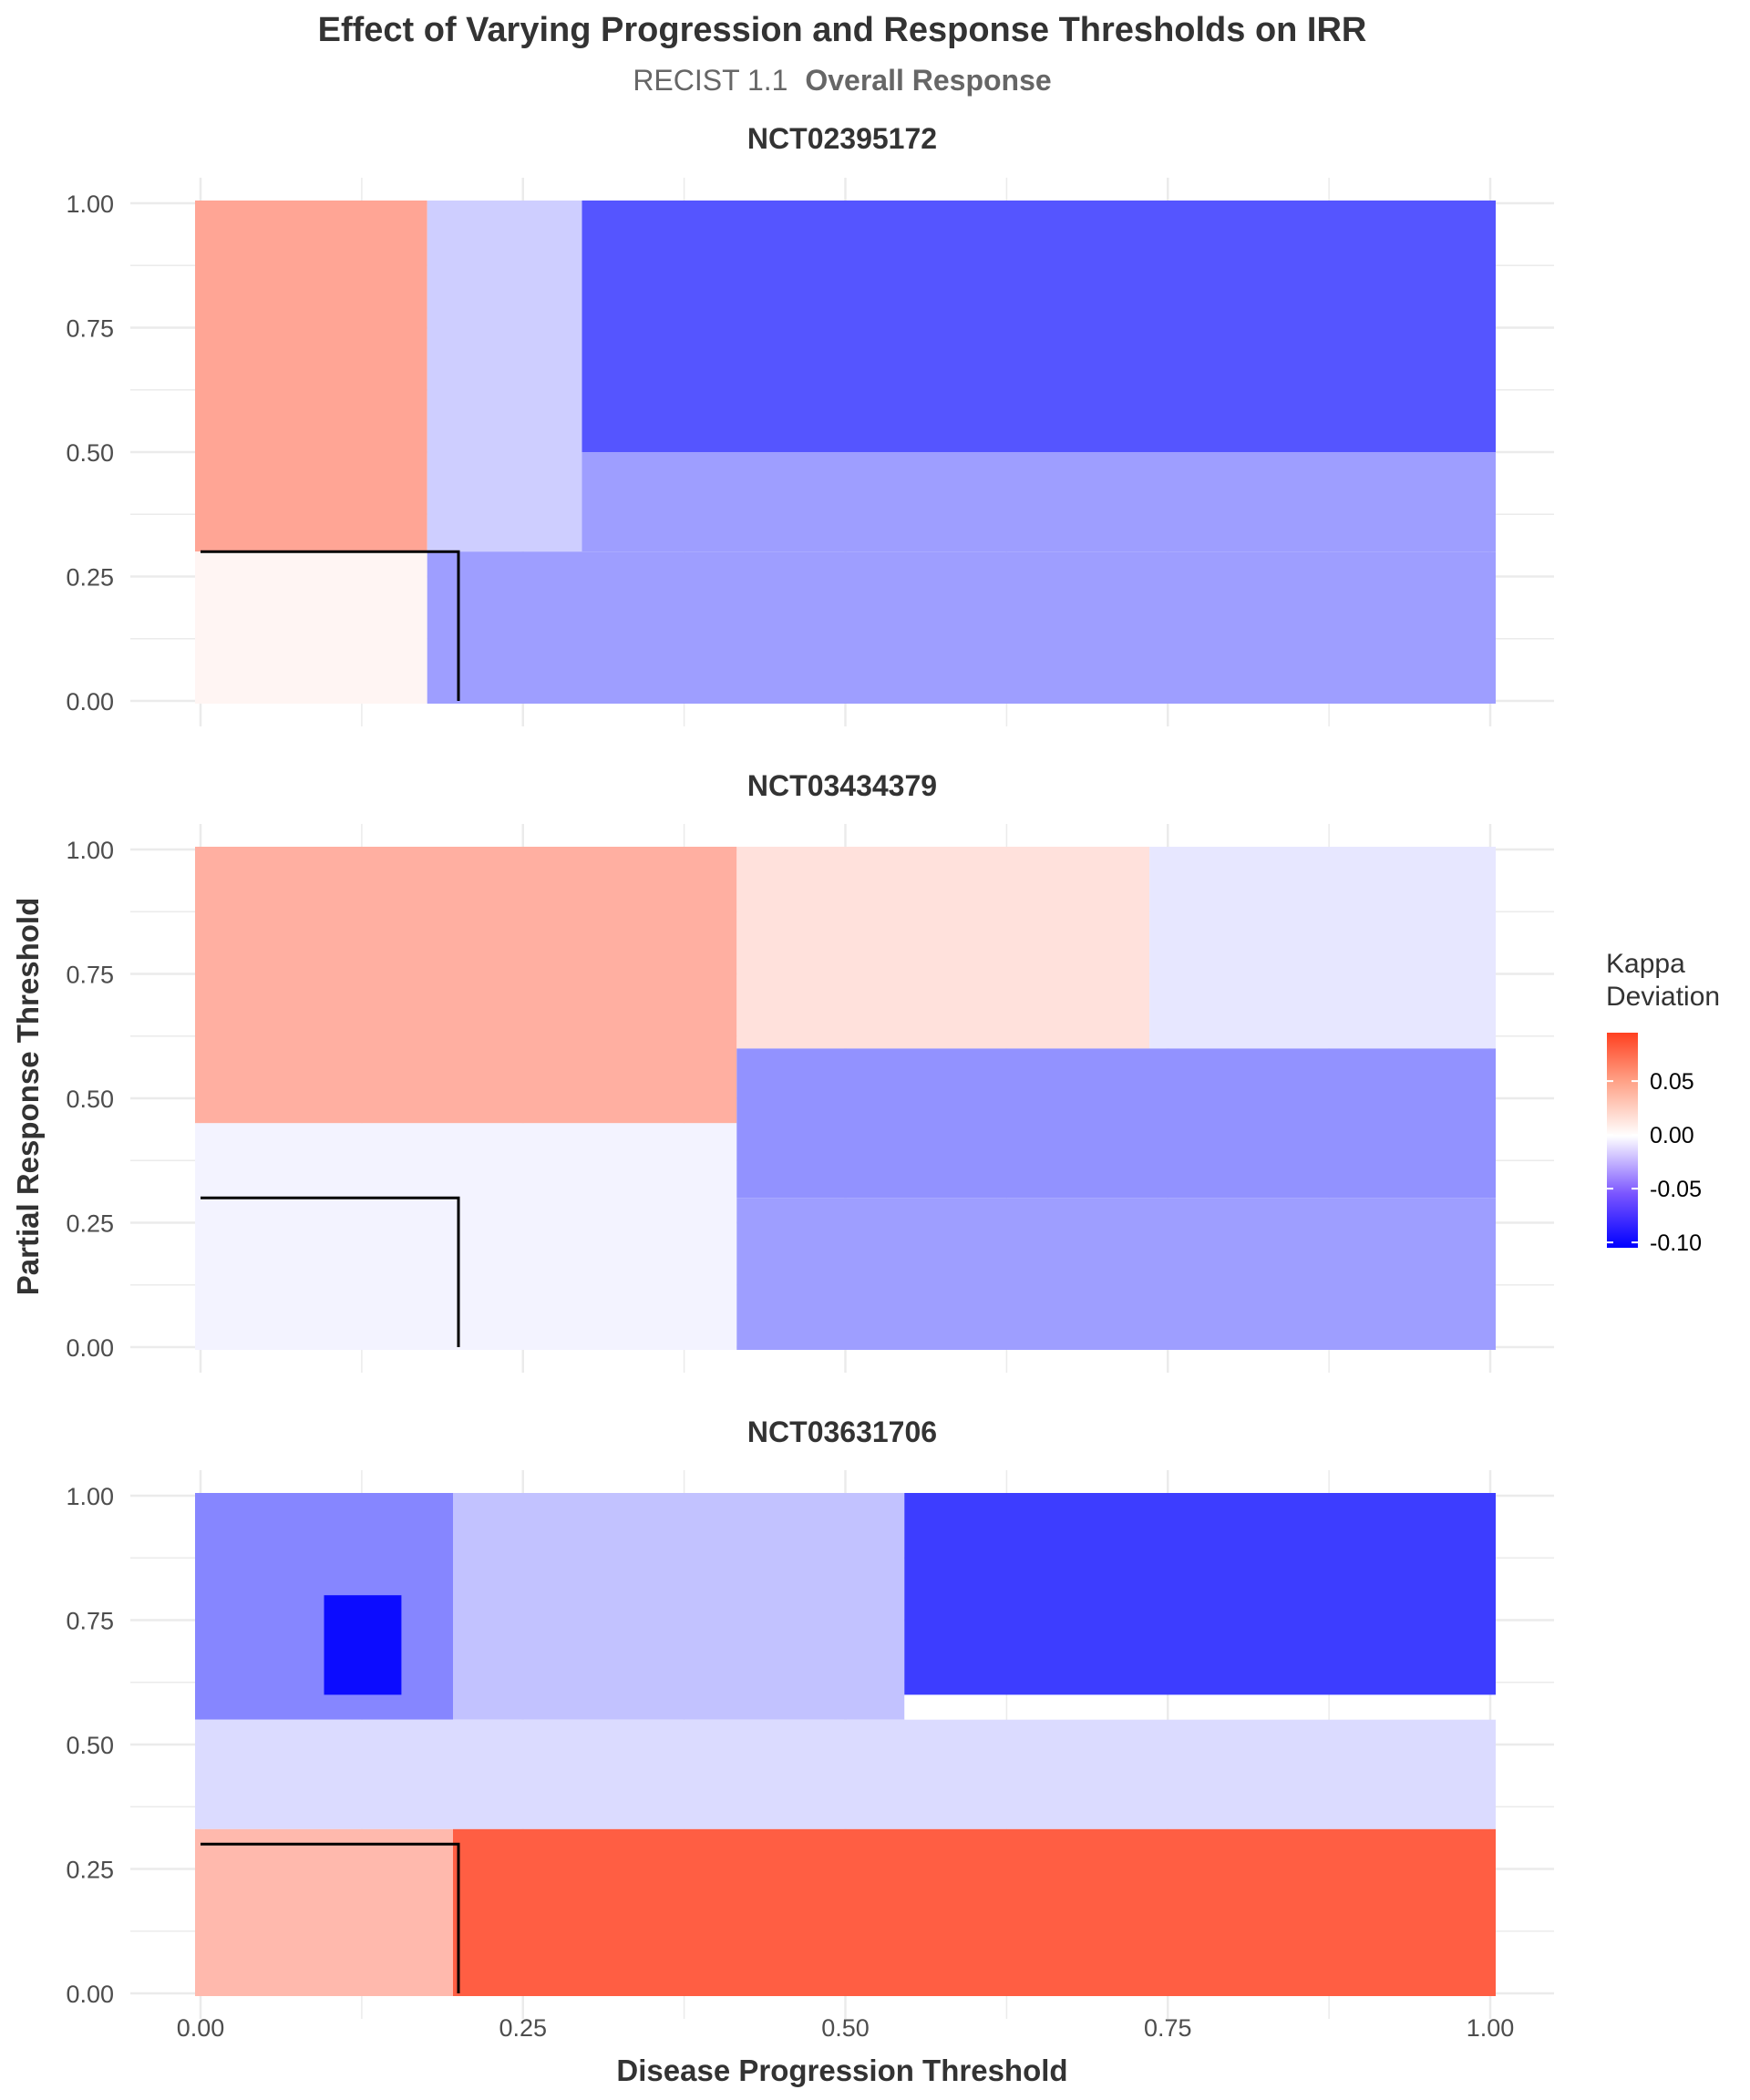 This screenshot has width=1750, height=2100. What do you see at coordinates (711, 81) in the screenshot?
I see `subtitle-plain: RECIST 1.1` at bounding box center [711, 81].